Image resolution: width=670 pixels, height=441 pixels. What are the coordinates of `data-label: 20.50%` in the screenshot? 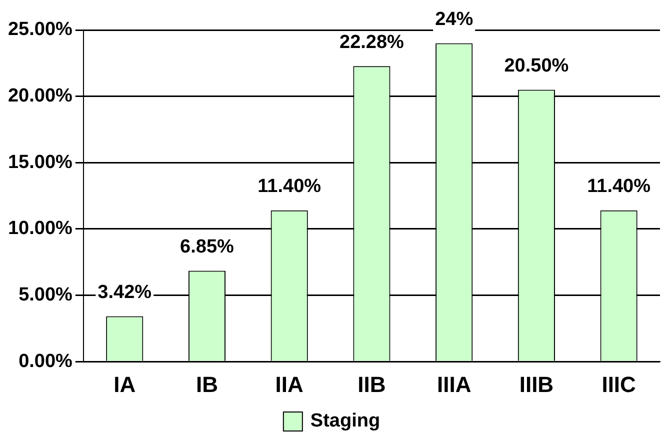 It's located at (536, 65).